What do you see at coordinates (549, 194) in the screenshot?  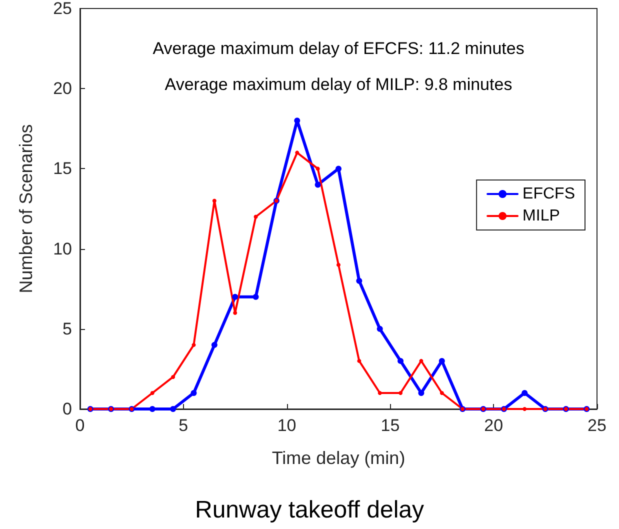 I see `legend-label: EFCFS` at bounding box center [549, 194].